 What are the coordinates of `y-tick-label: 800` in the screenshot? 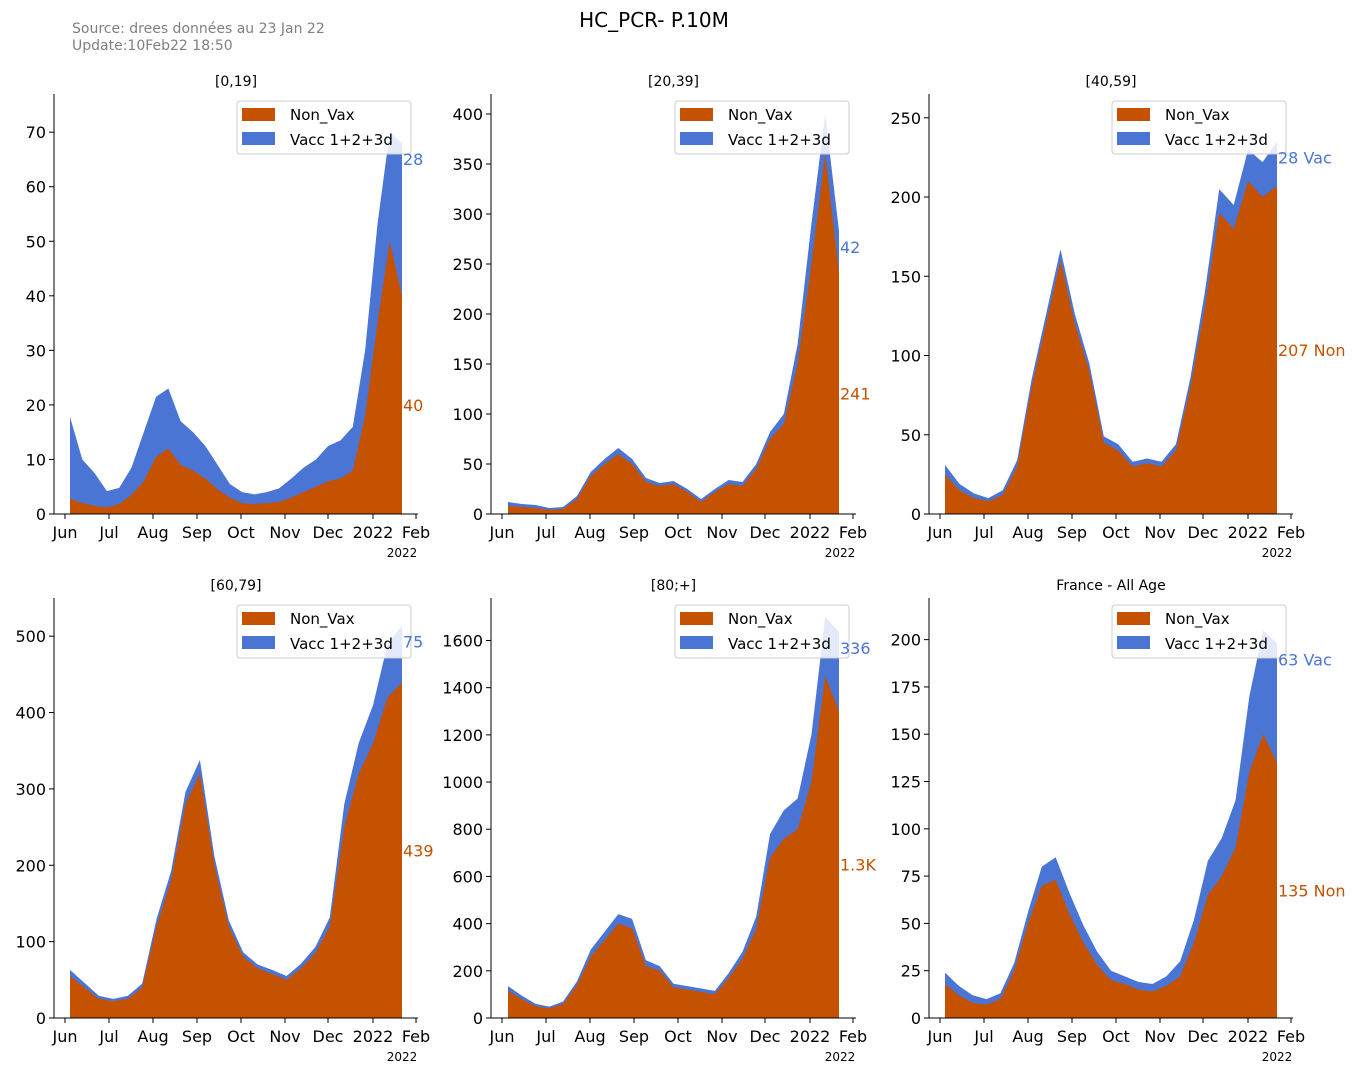 It's located at (467, 829).